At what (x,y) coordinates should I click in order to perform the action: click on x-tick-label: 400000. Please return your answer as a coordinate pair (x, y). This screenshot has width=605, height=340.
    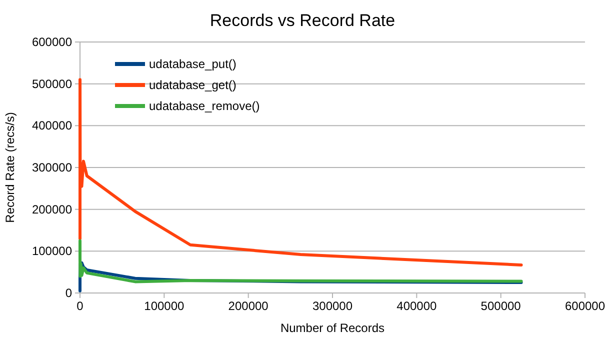
    Looking at the image, I should click on (417, 306).